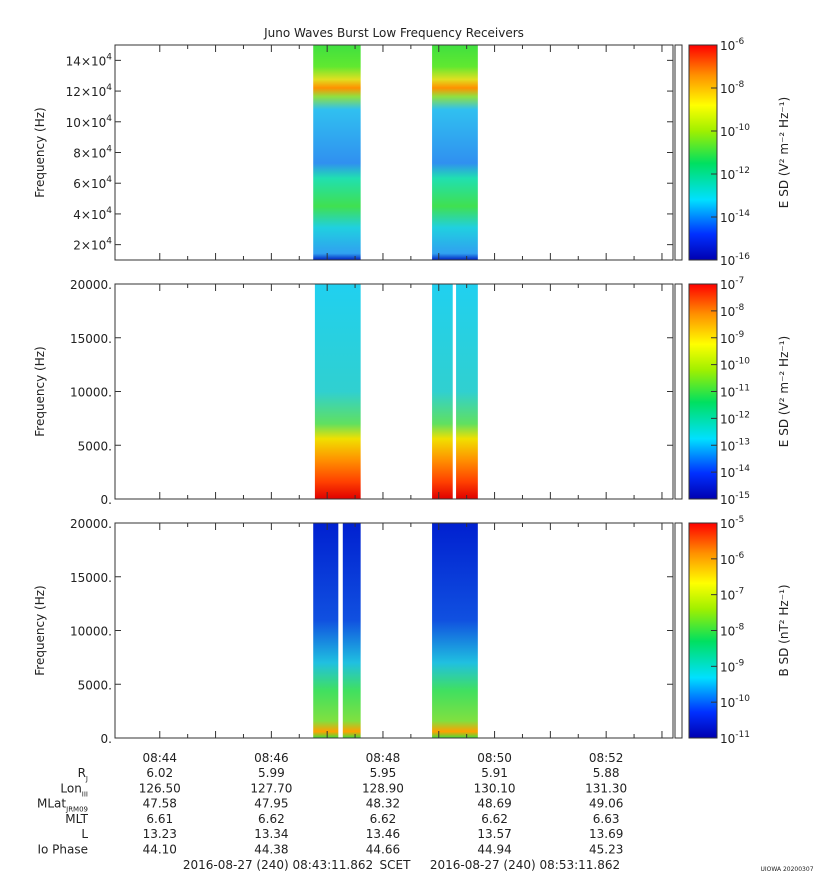  Describe the element at coordinates (160, 804) in the screenshot. I see `ephemeris-value: 47.58` at that location.